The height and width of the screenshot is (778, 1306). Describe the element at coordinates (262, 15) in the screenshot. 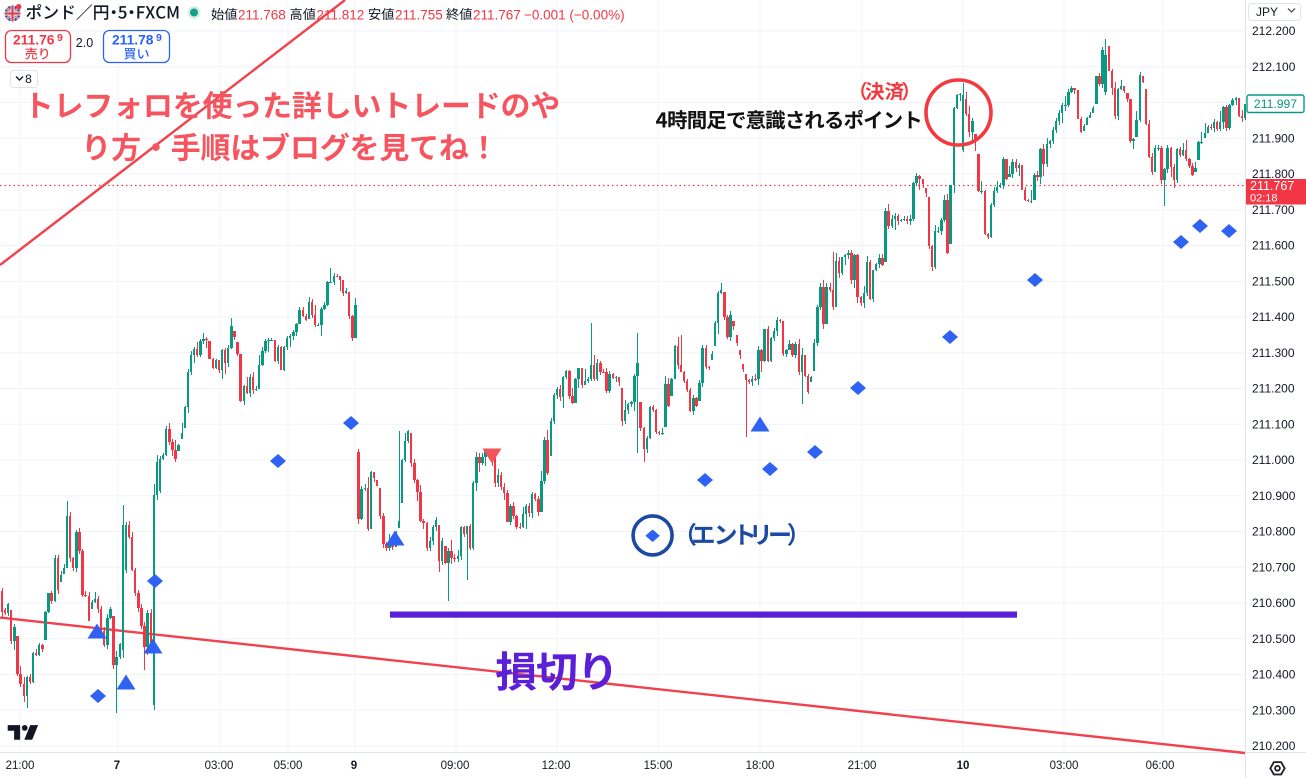

I see `svg-text: 211.768` at that location.